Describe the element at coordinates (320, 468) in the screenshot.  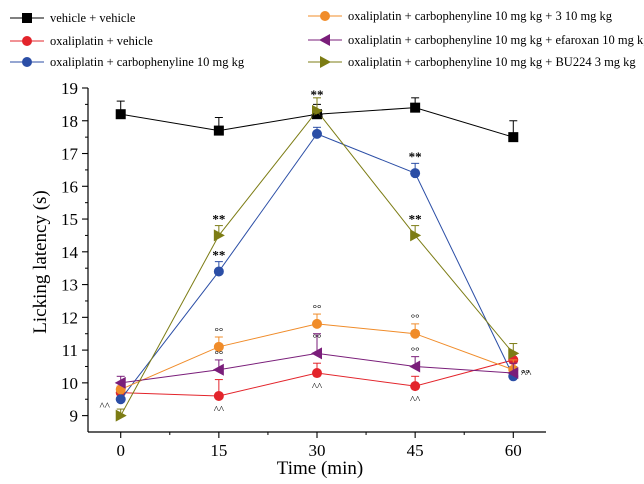
I see `x-axis-label: Time (min)` at that location.